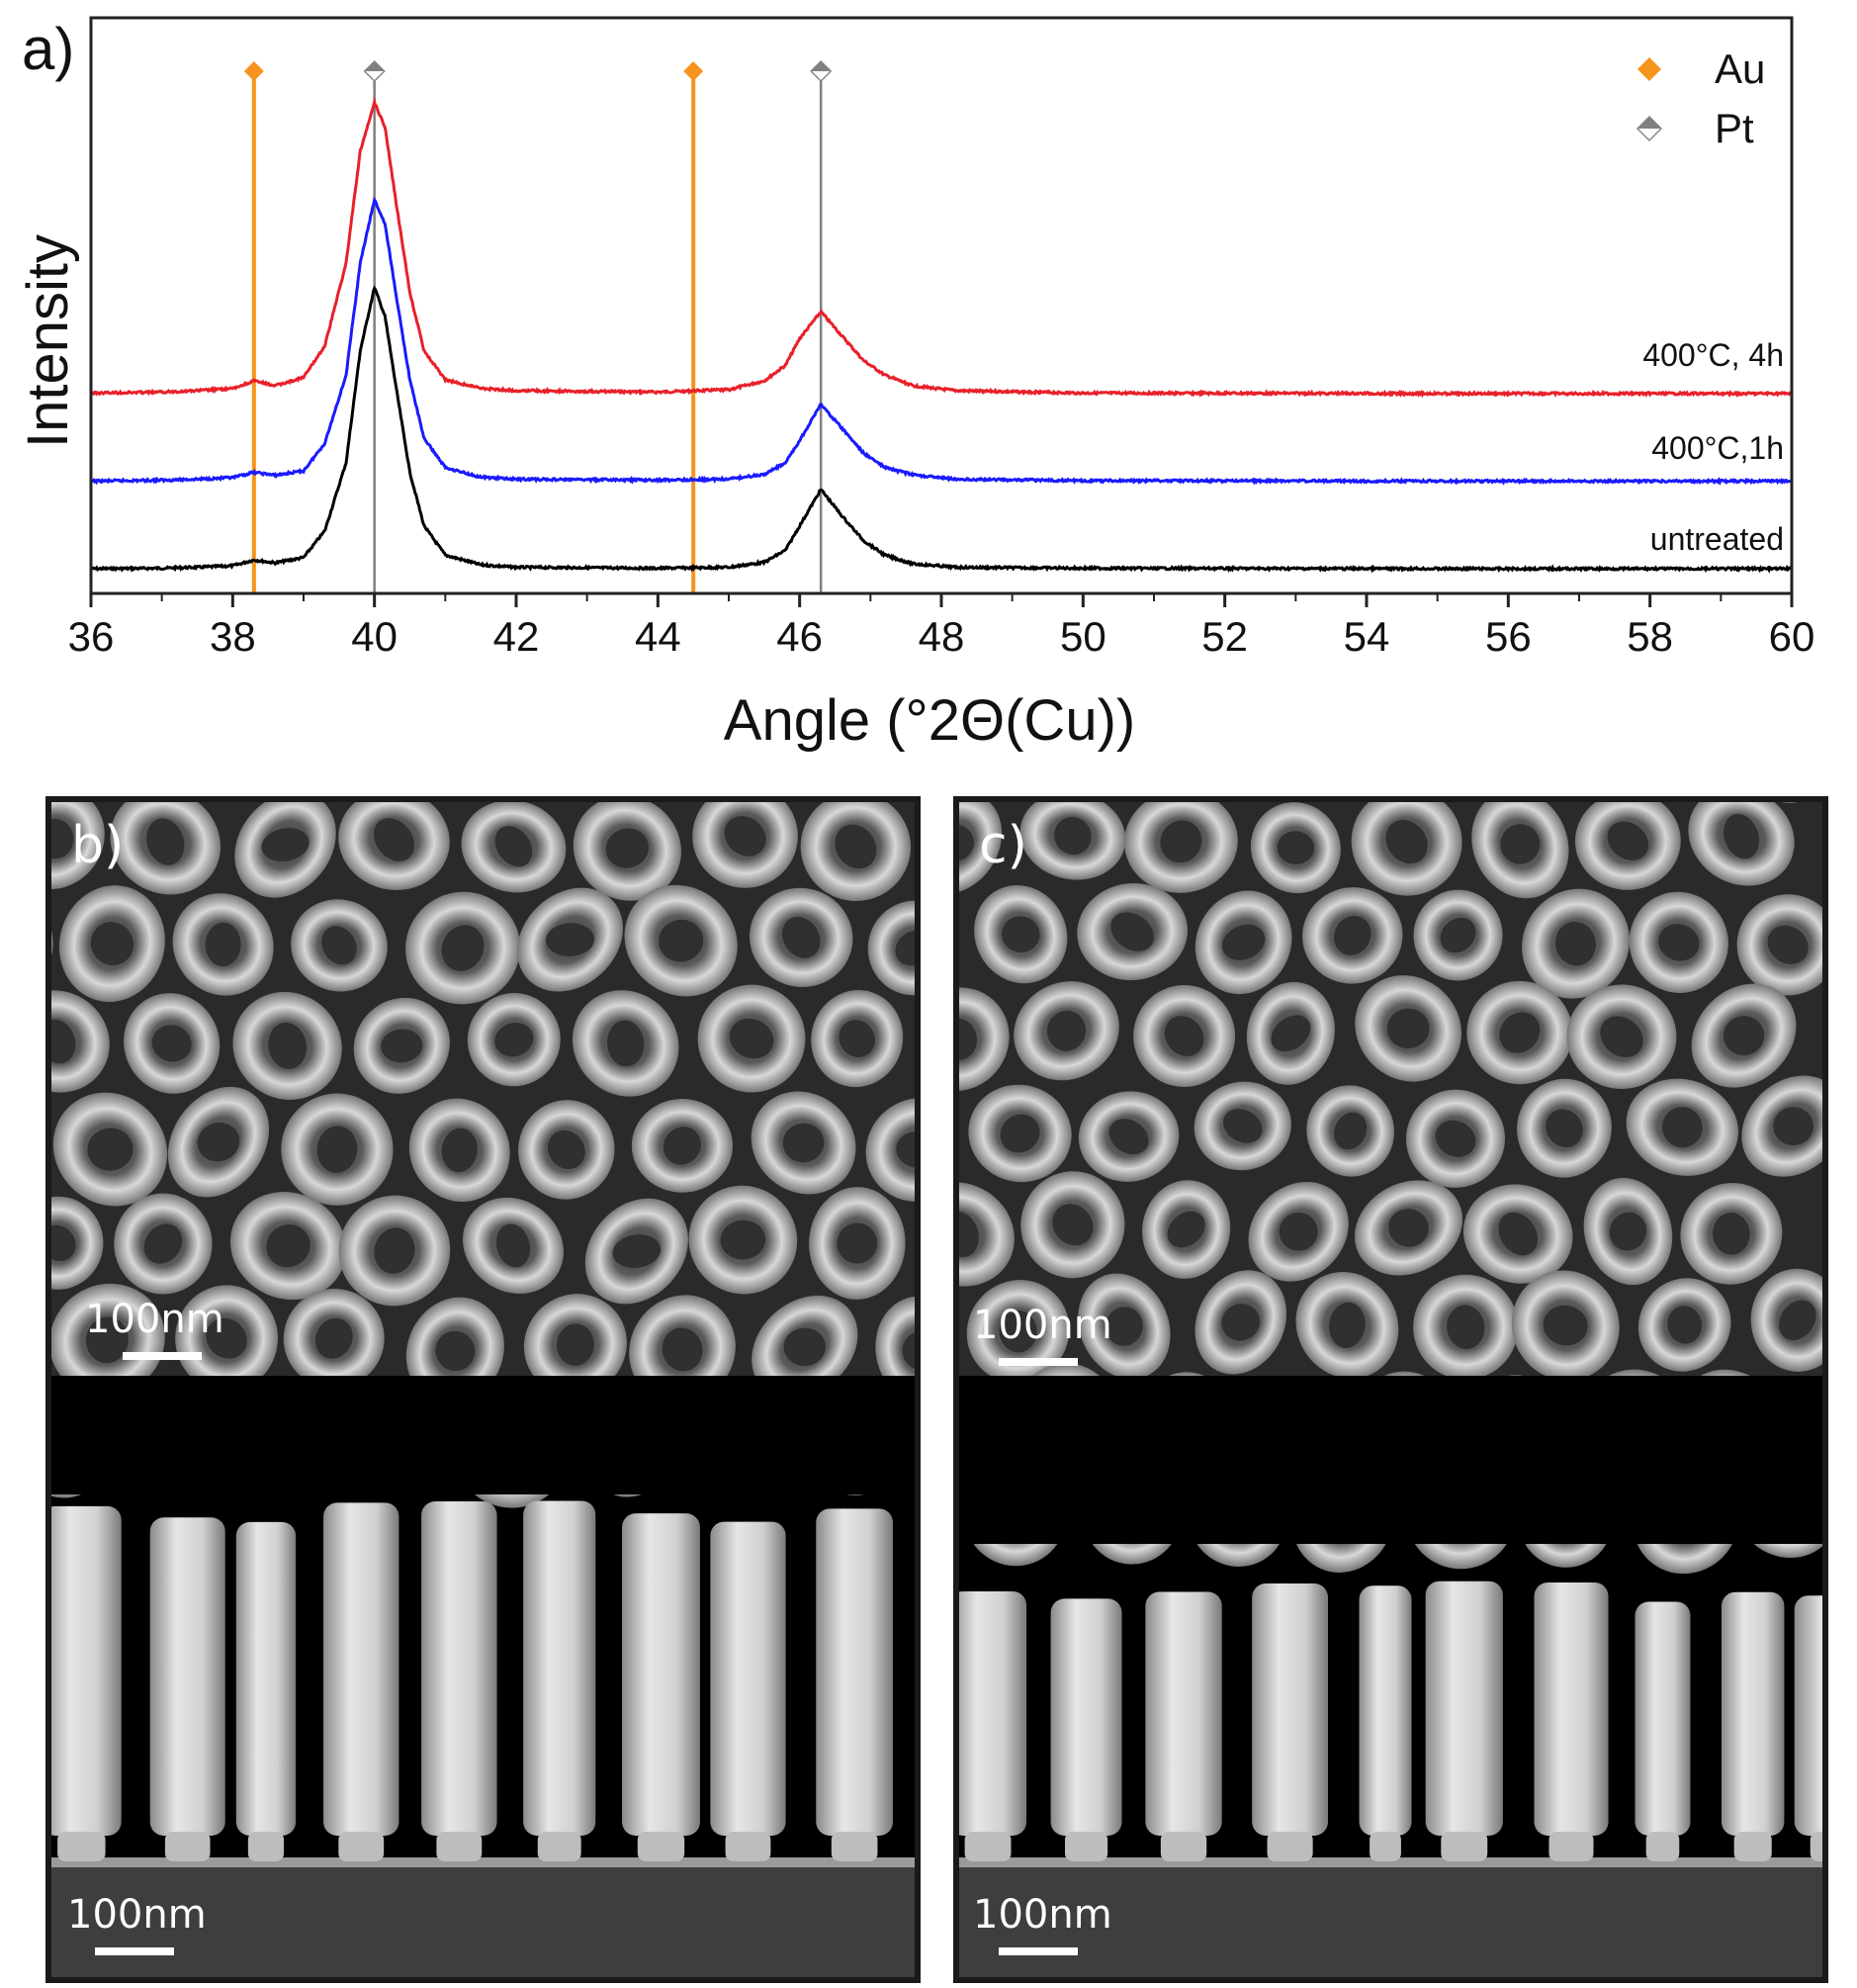 The width and height of the screenshot is (1857, 1988). I want to click on x-tick-label: 54, so click(1367, 636).